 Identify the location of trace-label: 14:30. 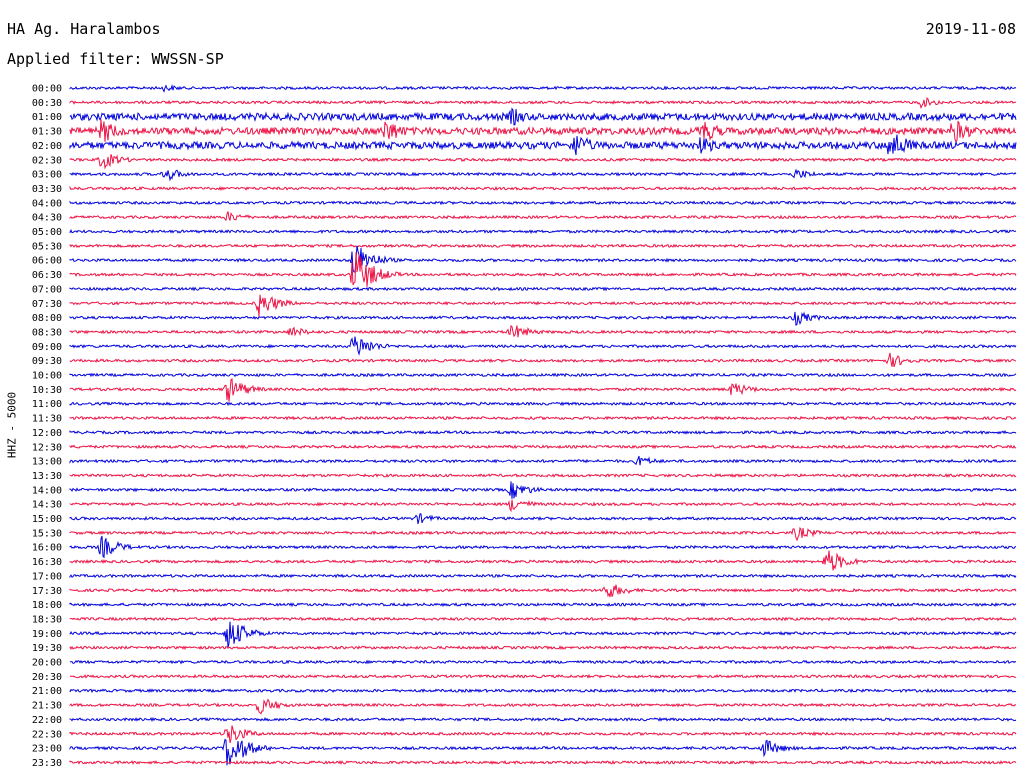
(47, 505).